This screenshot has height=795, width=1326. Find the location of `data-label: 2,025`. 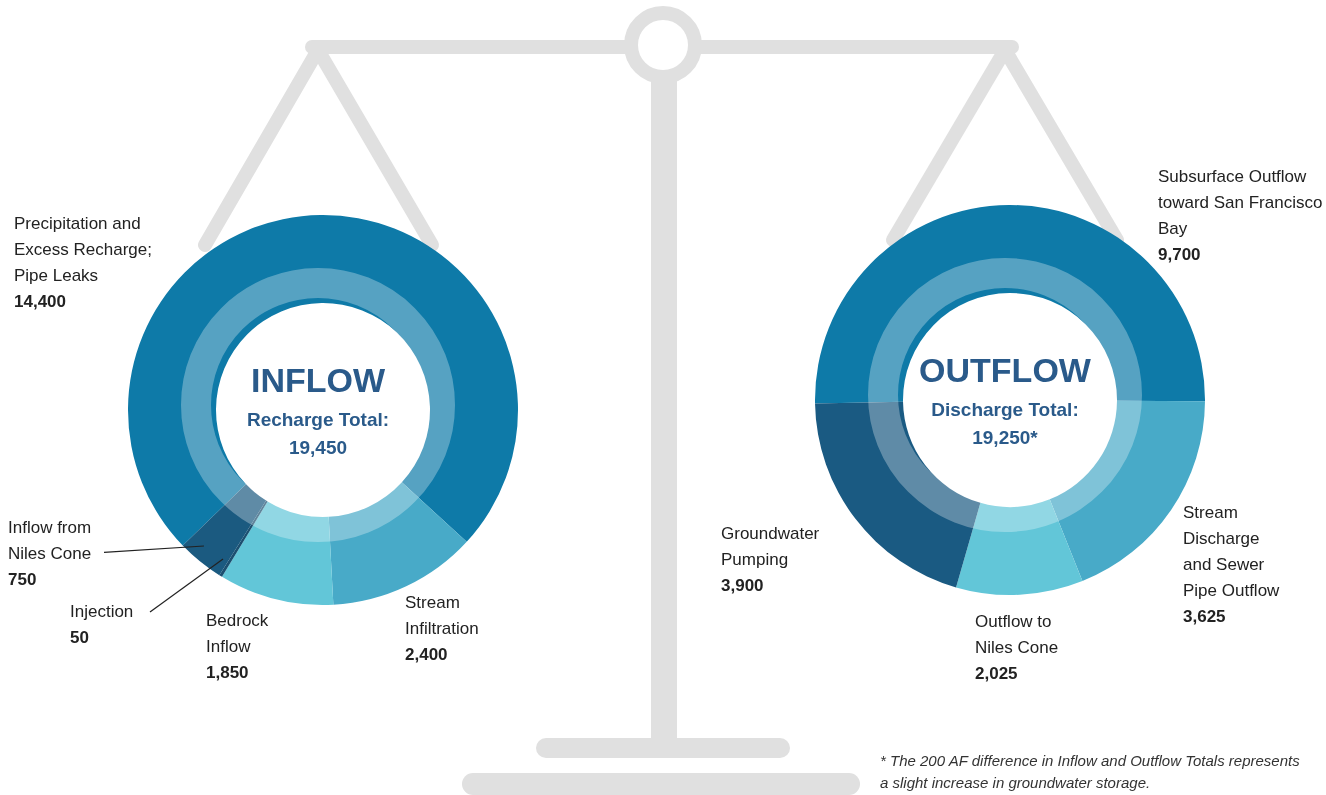

data-label: 2,025 is located at coordinates (997, 674).